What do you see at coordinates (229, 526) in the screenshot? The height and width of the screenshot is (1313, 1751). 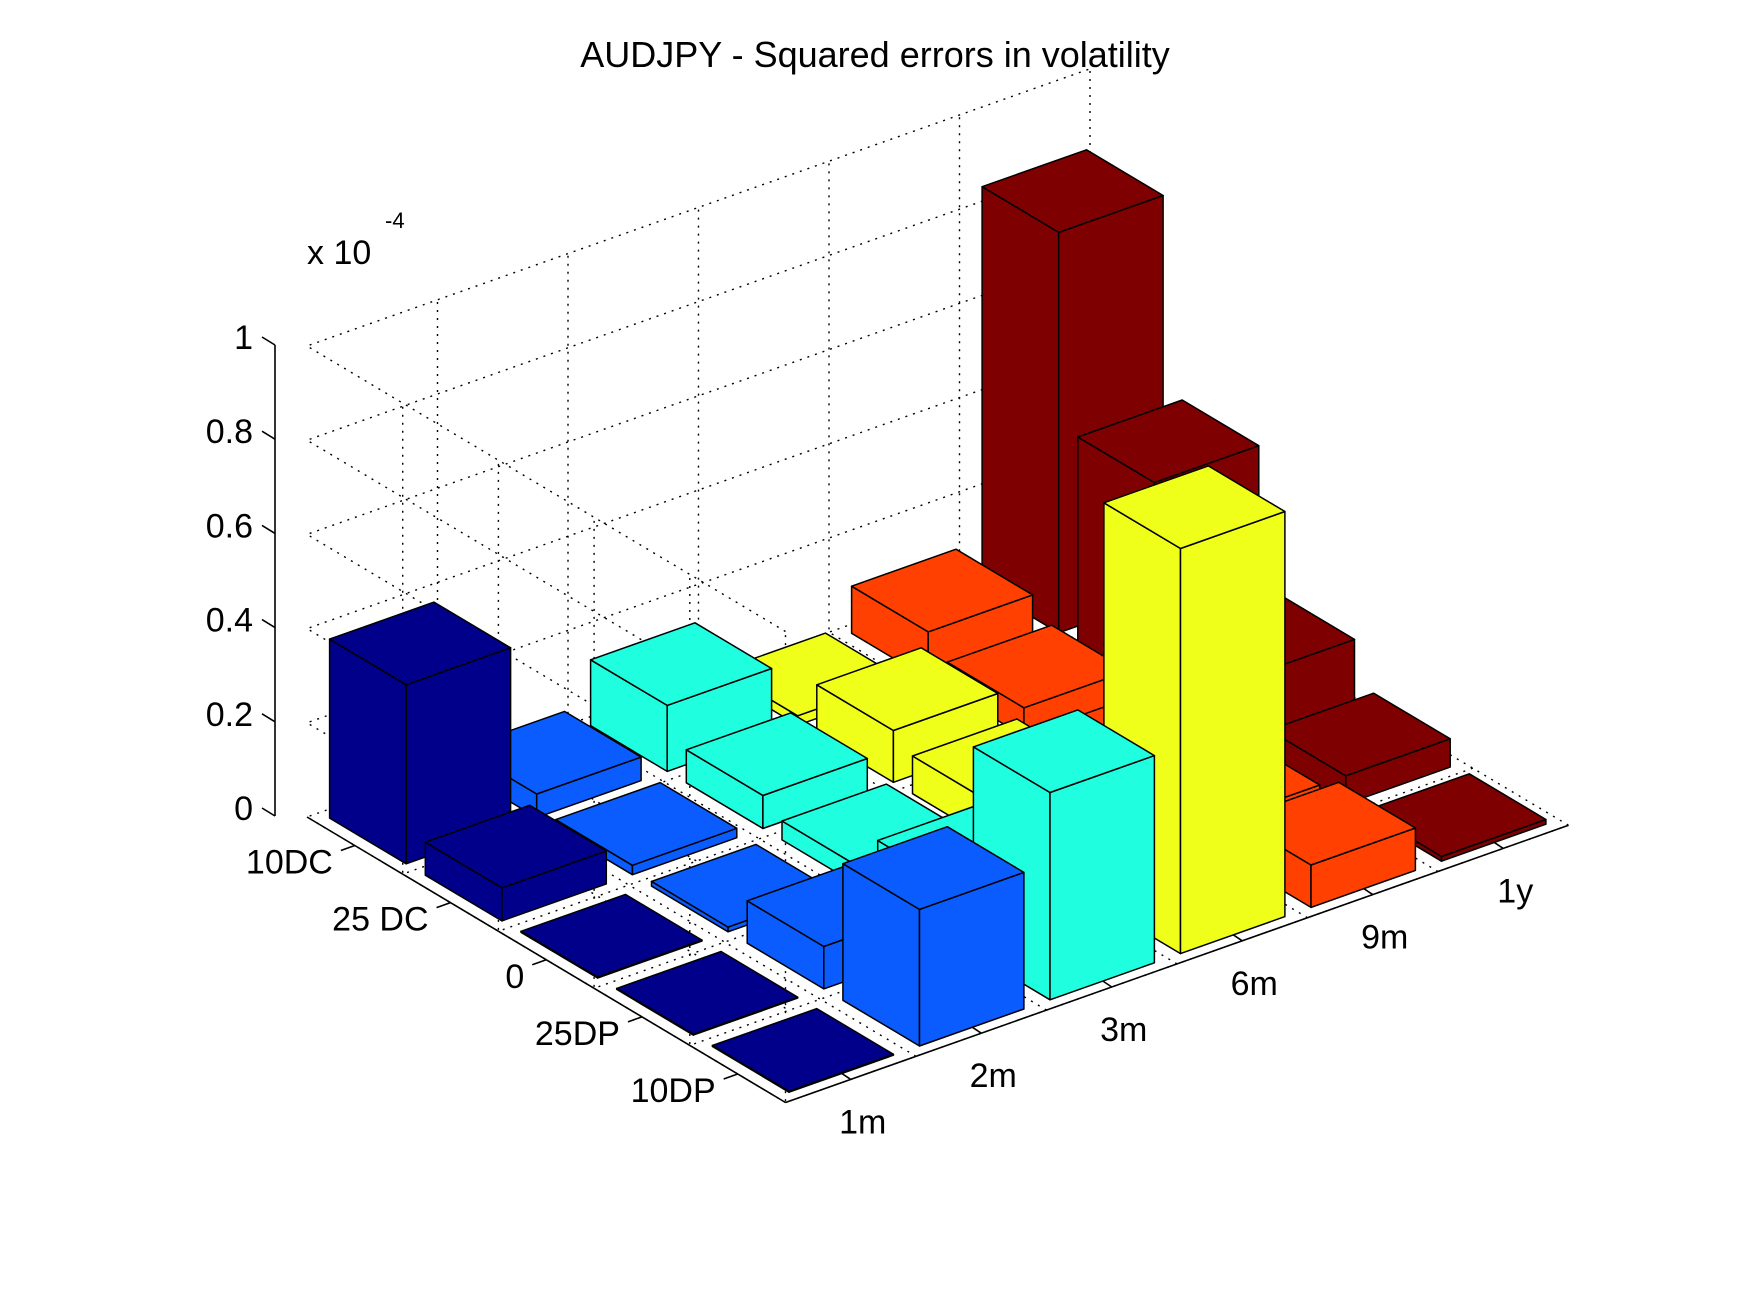 I see `z-tick-label-3: 0.6` at bounding box center [229, 526].